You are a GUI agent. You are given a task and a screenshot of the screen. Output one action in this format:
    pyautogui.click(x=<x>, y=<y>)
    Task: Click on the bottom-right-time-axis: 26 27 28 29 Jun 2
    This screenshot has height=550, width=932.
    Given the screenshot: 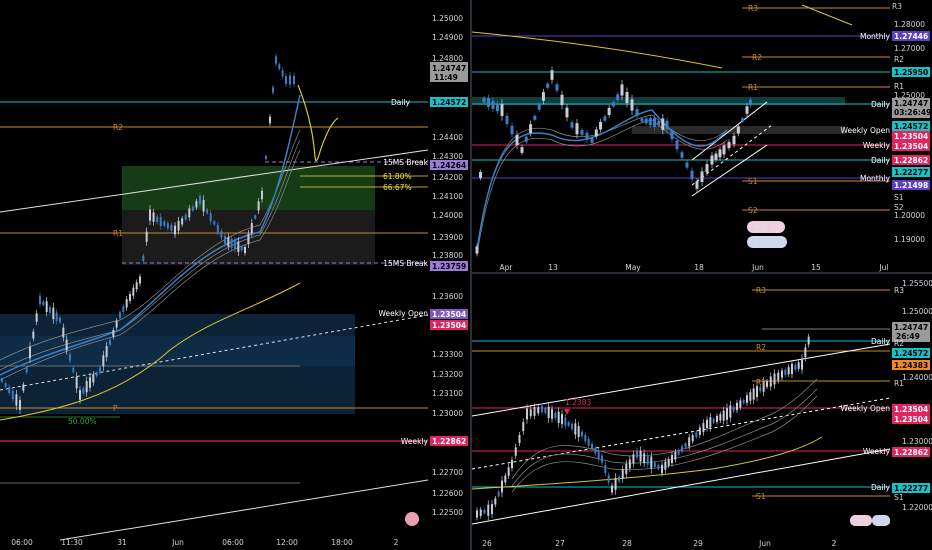 What is the action you would take?
    pyautogui.click(x=659, y=543)
    